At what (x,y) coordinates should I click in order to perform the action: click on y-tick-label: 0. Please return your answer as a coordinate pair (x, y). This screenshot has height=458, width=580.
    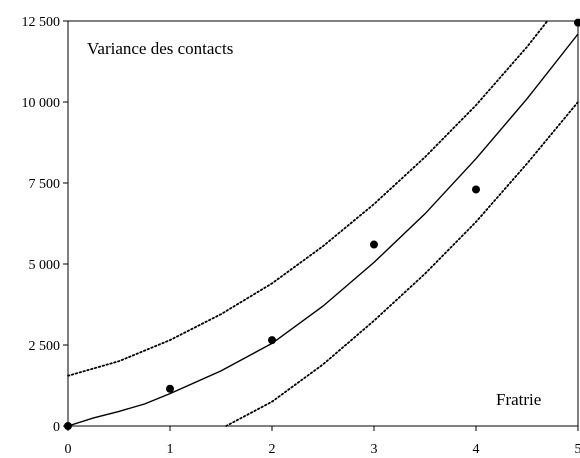
    Looking at the image, I should click on (56, 427).